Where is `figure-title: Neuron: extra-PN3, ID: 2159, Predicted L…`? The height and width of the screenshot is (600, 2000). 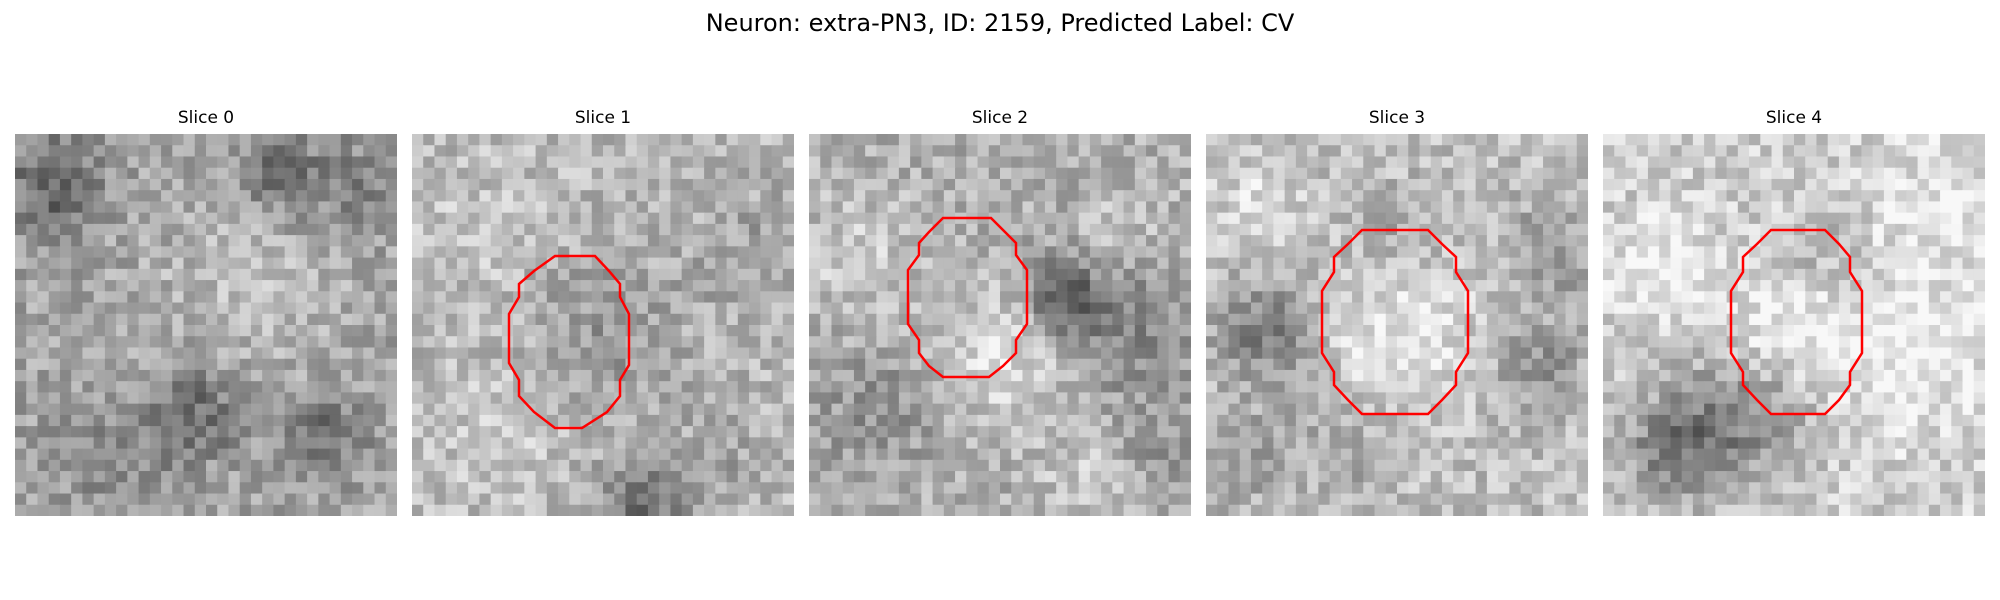
figure-title: Neuron: extra-PN3, ID: 2159, Predicted L… is located at coordinates (1000, 23).